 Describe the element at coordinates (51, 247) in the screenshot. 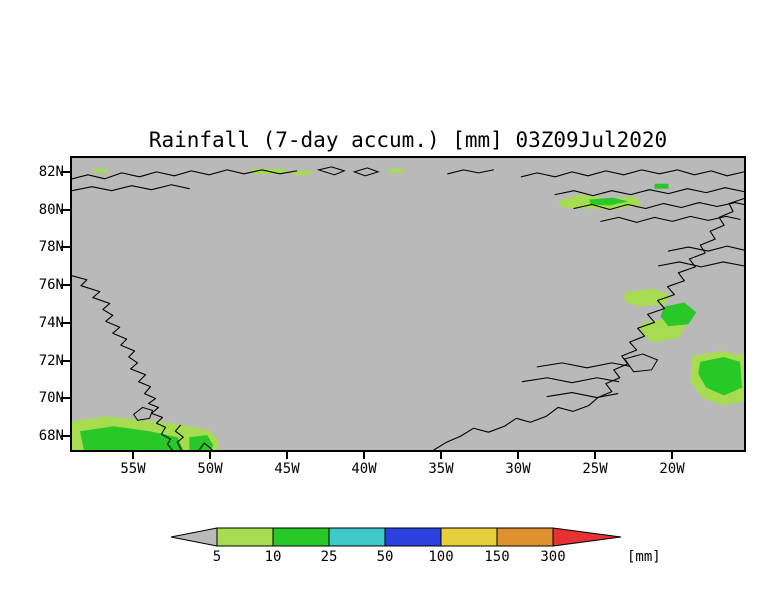

I see `lat-label-78n: 78N` at that location.